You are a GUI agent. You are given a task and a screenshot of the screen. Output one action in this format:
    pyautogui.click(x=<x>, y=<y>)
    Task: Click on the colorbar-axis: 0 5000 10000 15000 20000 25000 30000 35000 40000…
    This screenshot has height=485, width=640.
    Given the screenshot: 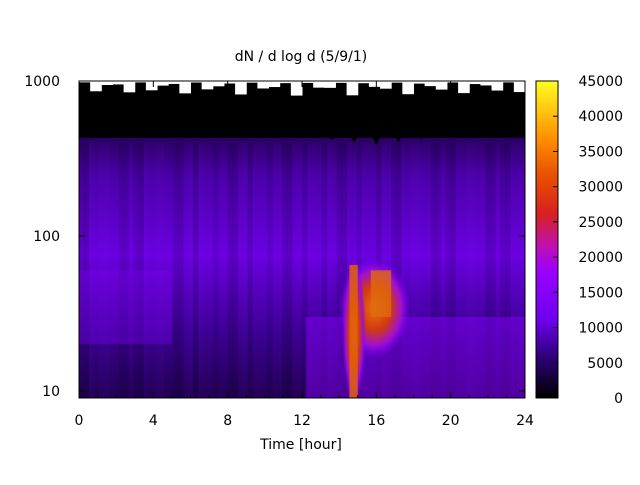 What is the action you would take?
    pyautogui.click(x=588, y=240)
    